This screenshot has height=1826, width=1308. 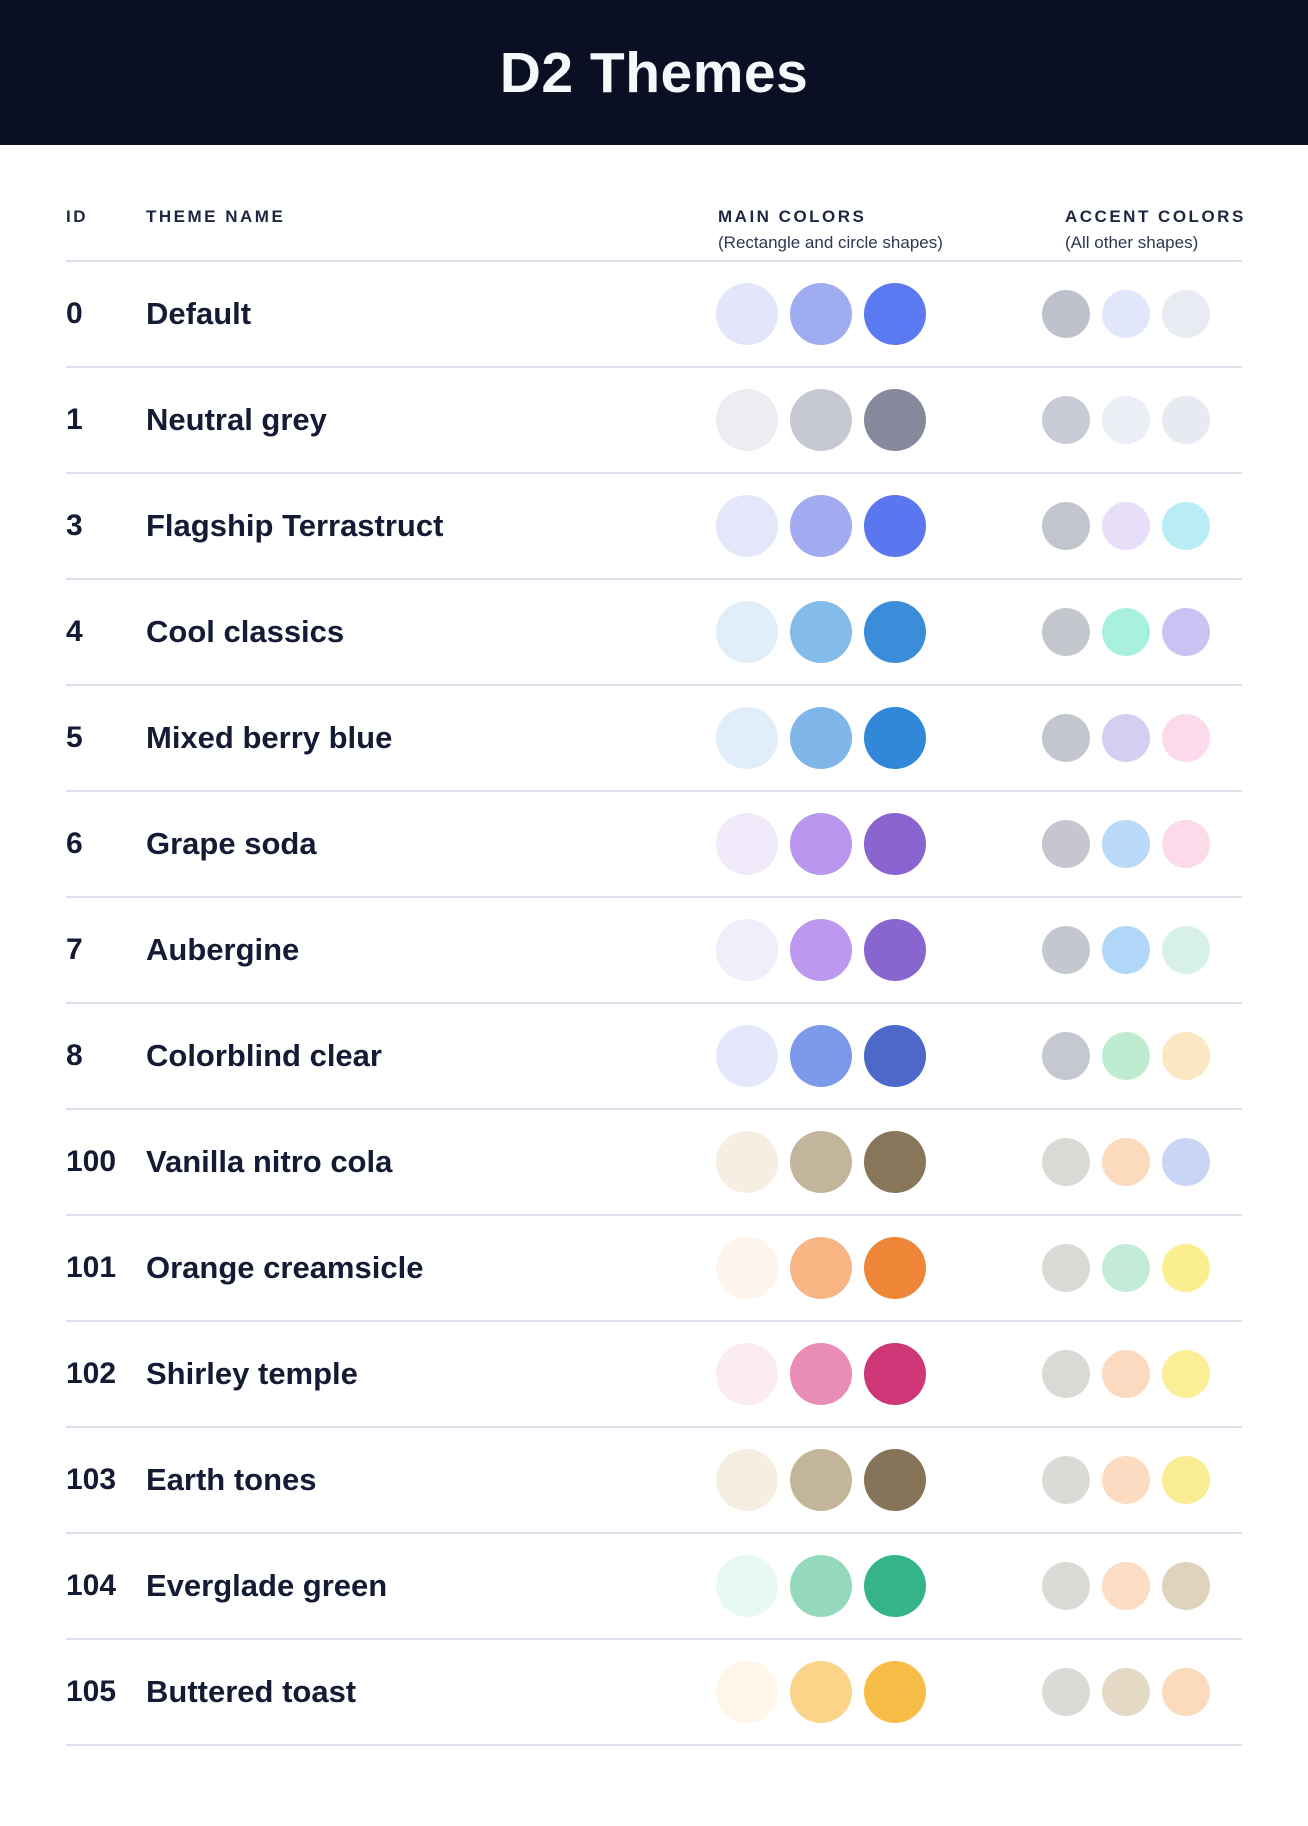 I want to click on table-row: 6 Grape soda, so click(x=654, y=845).